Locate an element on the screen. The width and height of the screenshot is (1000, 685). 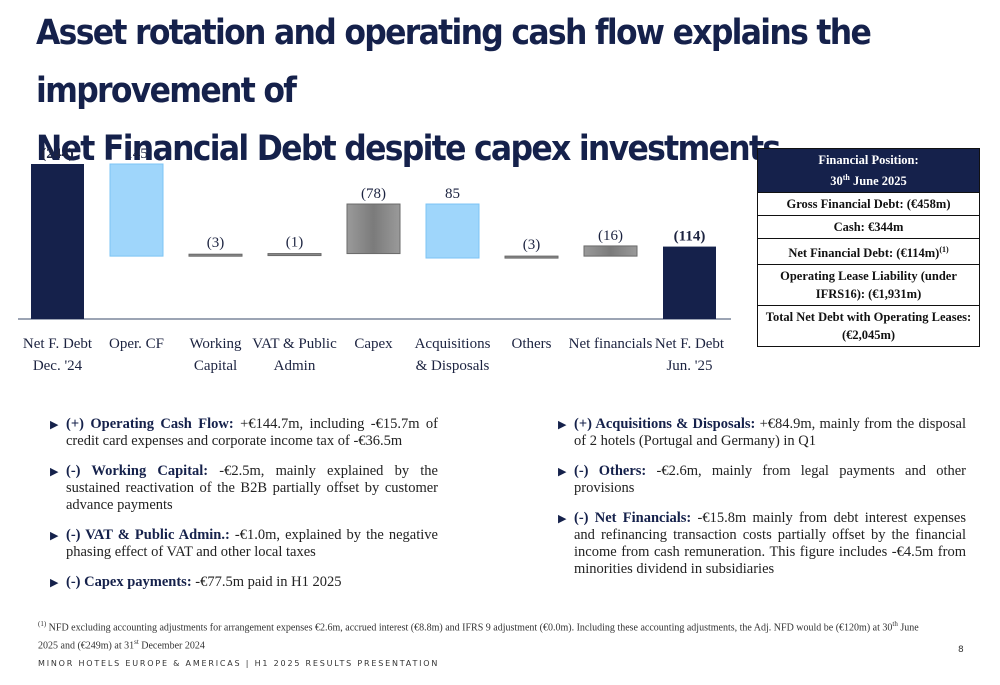
category-label-5: Acquisitions & Disposals is located at coordinates (453, 355).